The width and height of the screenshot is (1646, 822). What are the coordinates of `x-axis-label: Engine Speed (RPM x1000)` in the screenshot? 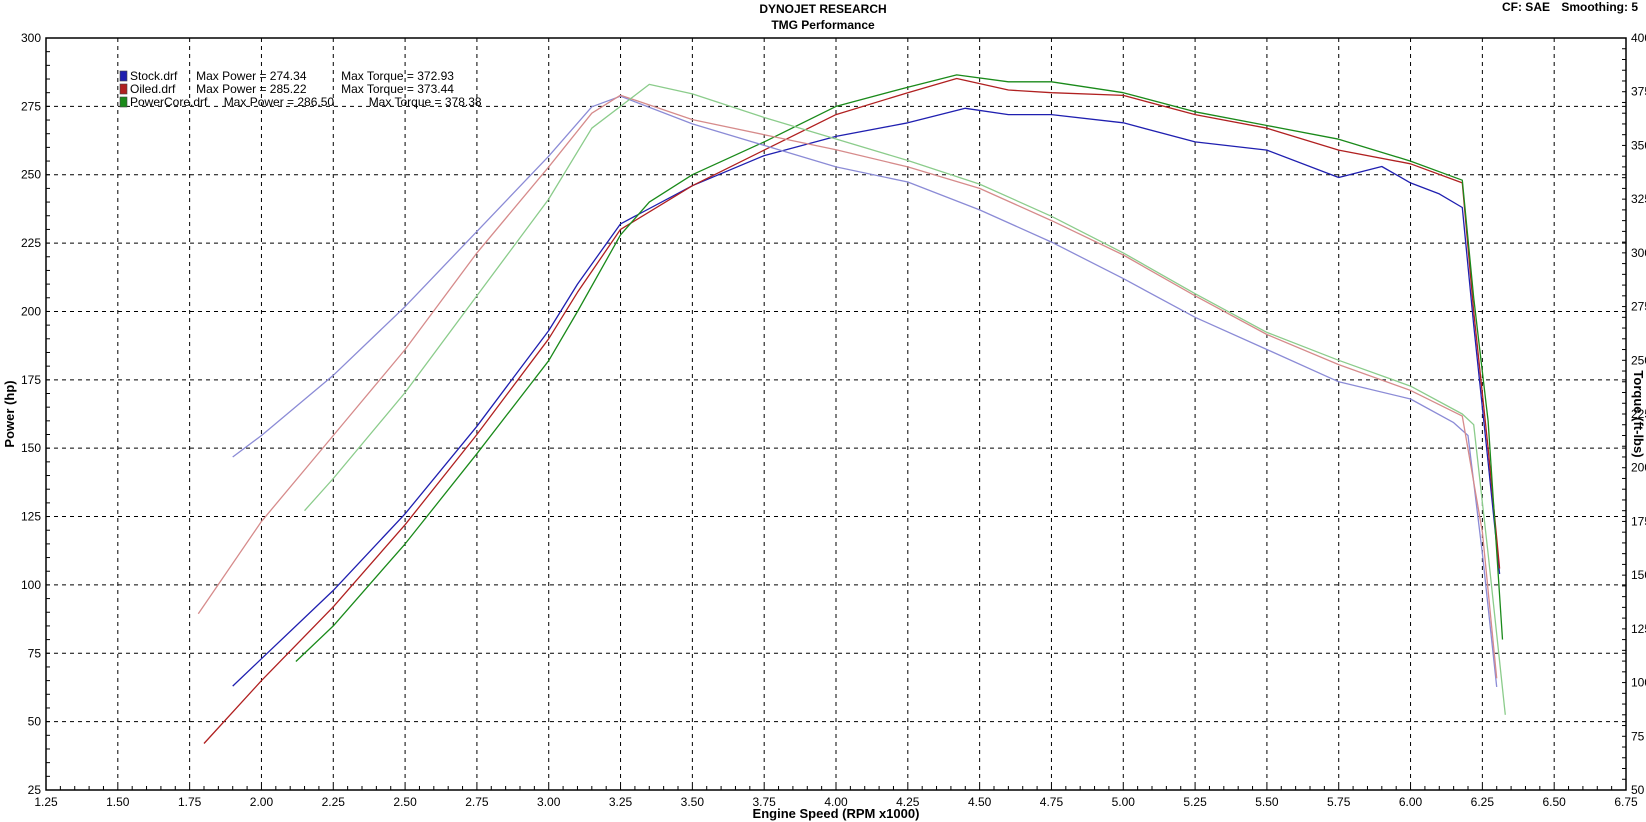 It's located at (836, 813).